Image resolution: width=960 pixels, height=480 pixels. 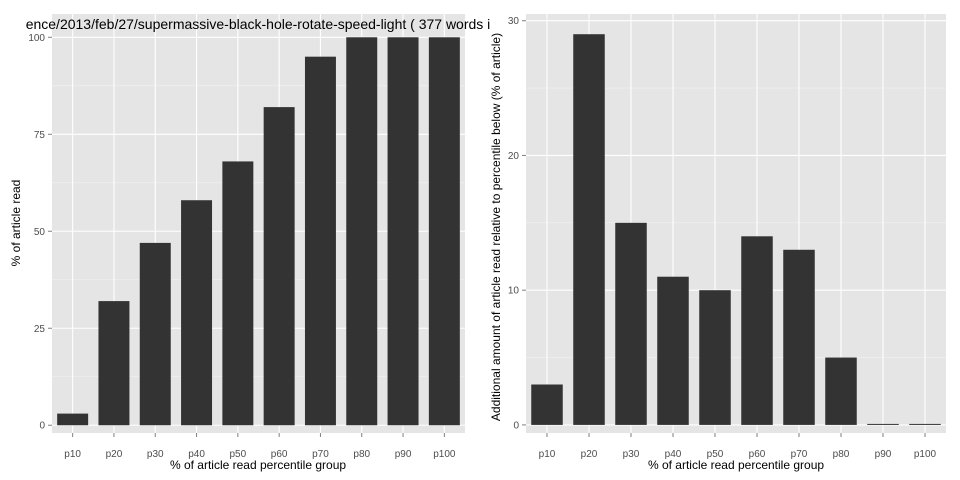 What do you see at coordinates (715, 454) in the screenshot?
I see `right-x-tick-label: p50` at bounding box center [715, 454].